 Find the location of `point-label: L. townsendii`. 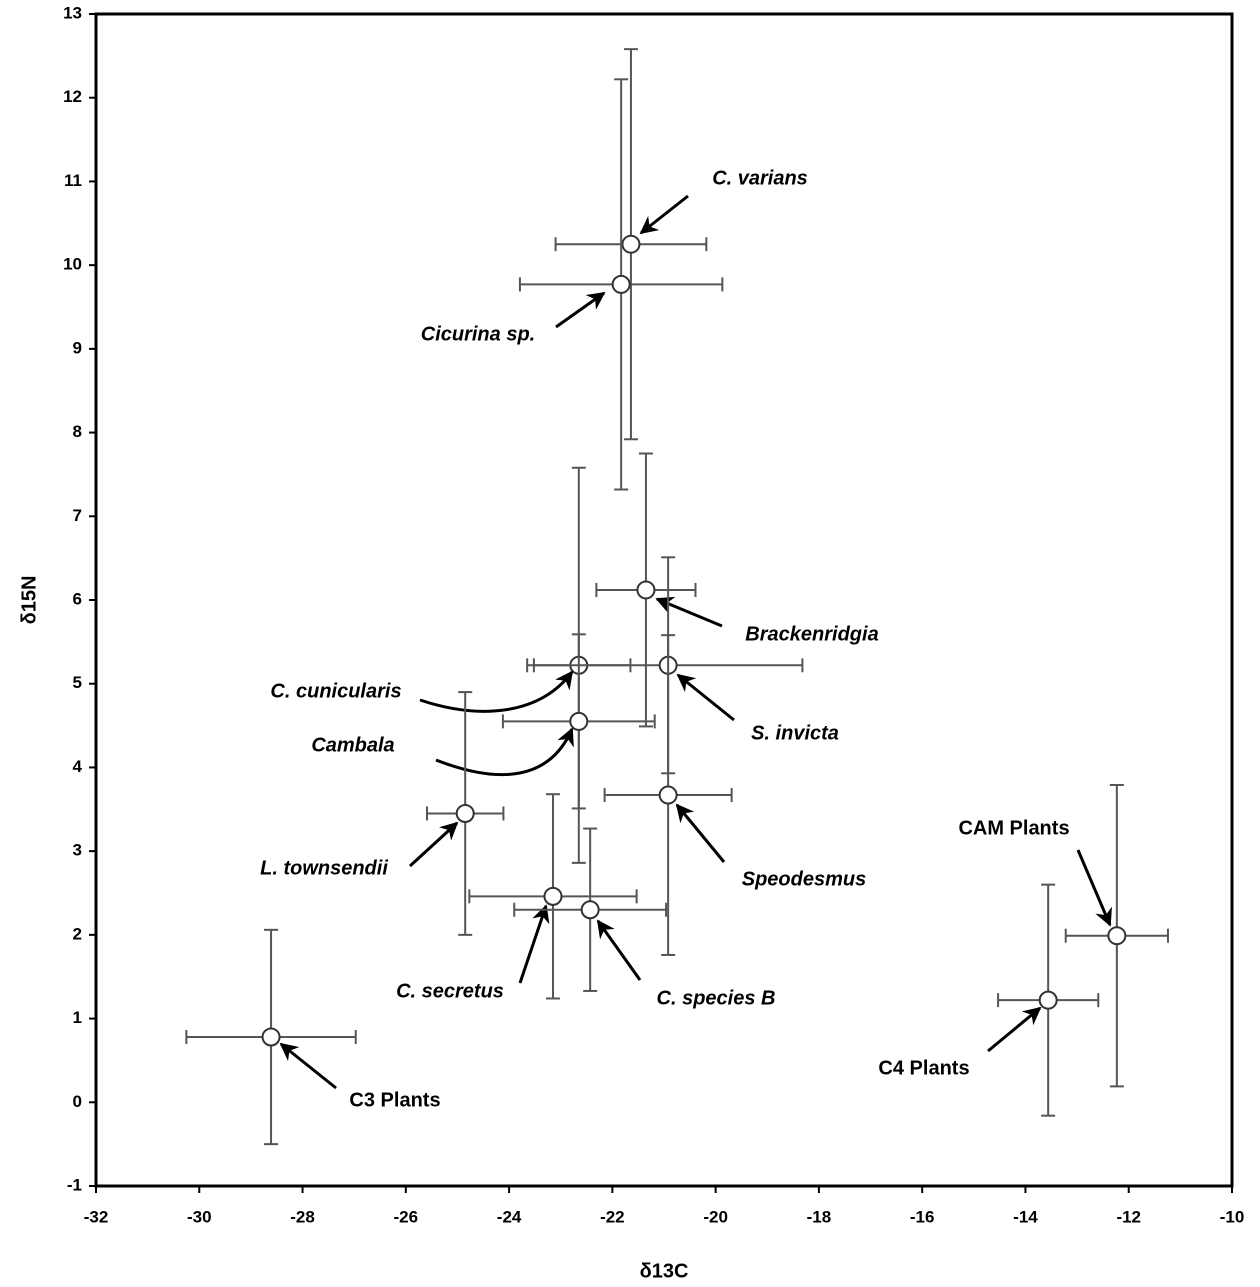

point-label: L. townsendii is located at coordinates (324, 868).